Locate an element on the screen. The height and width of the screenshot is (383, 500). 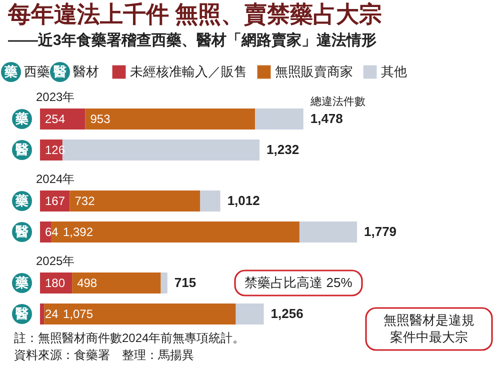
data-label: 498 is located at coordinates (87, 283).